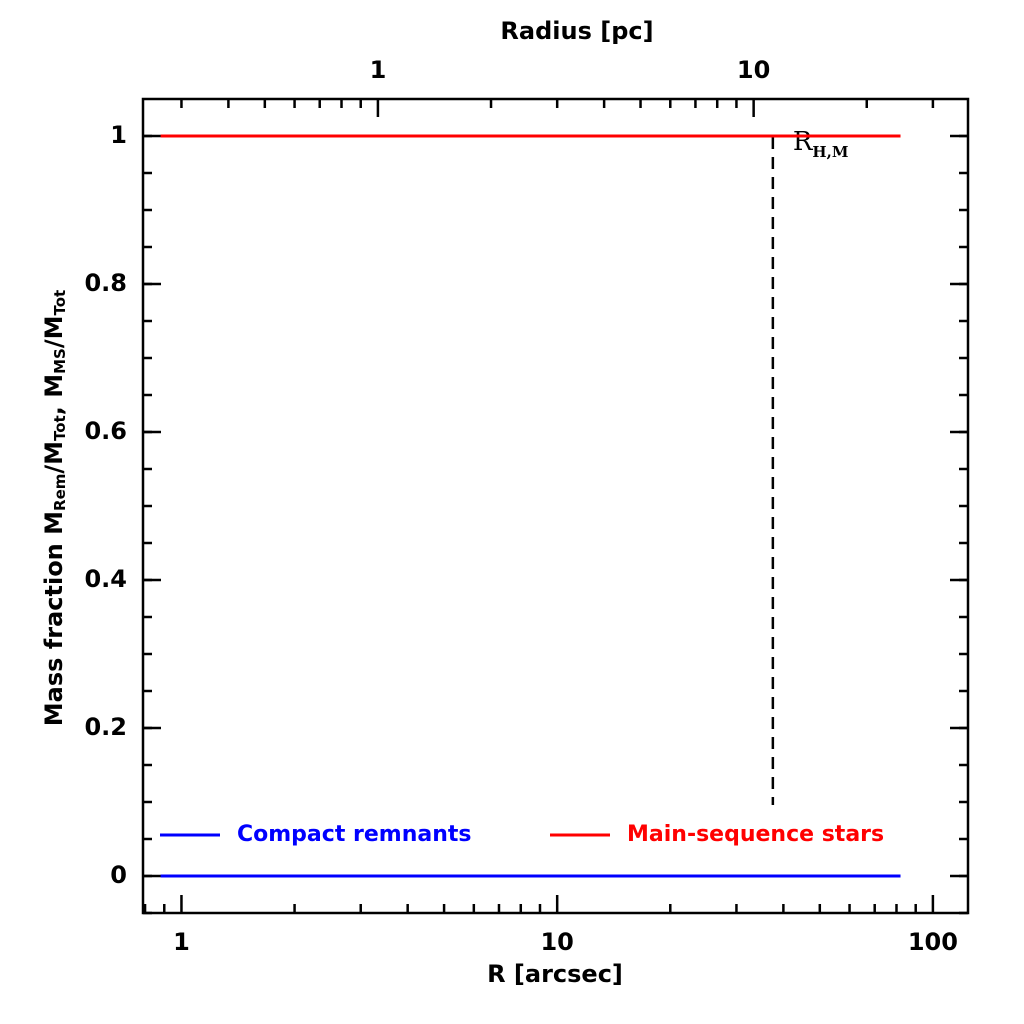  I want to click on legend-label: Main-sequence stars, so click(755, 834).